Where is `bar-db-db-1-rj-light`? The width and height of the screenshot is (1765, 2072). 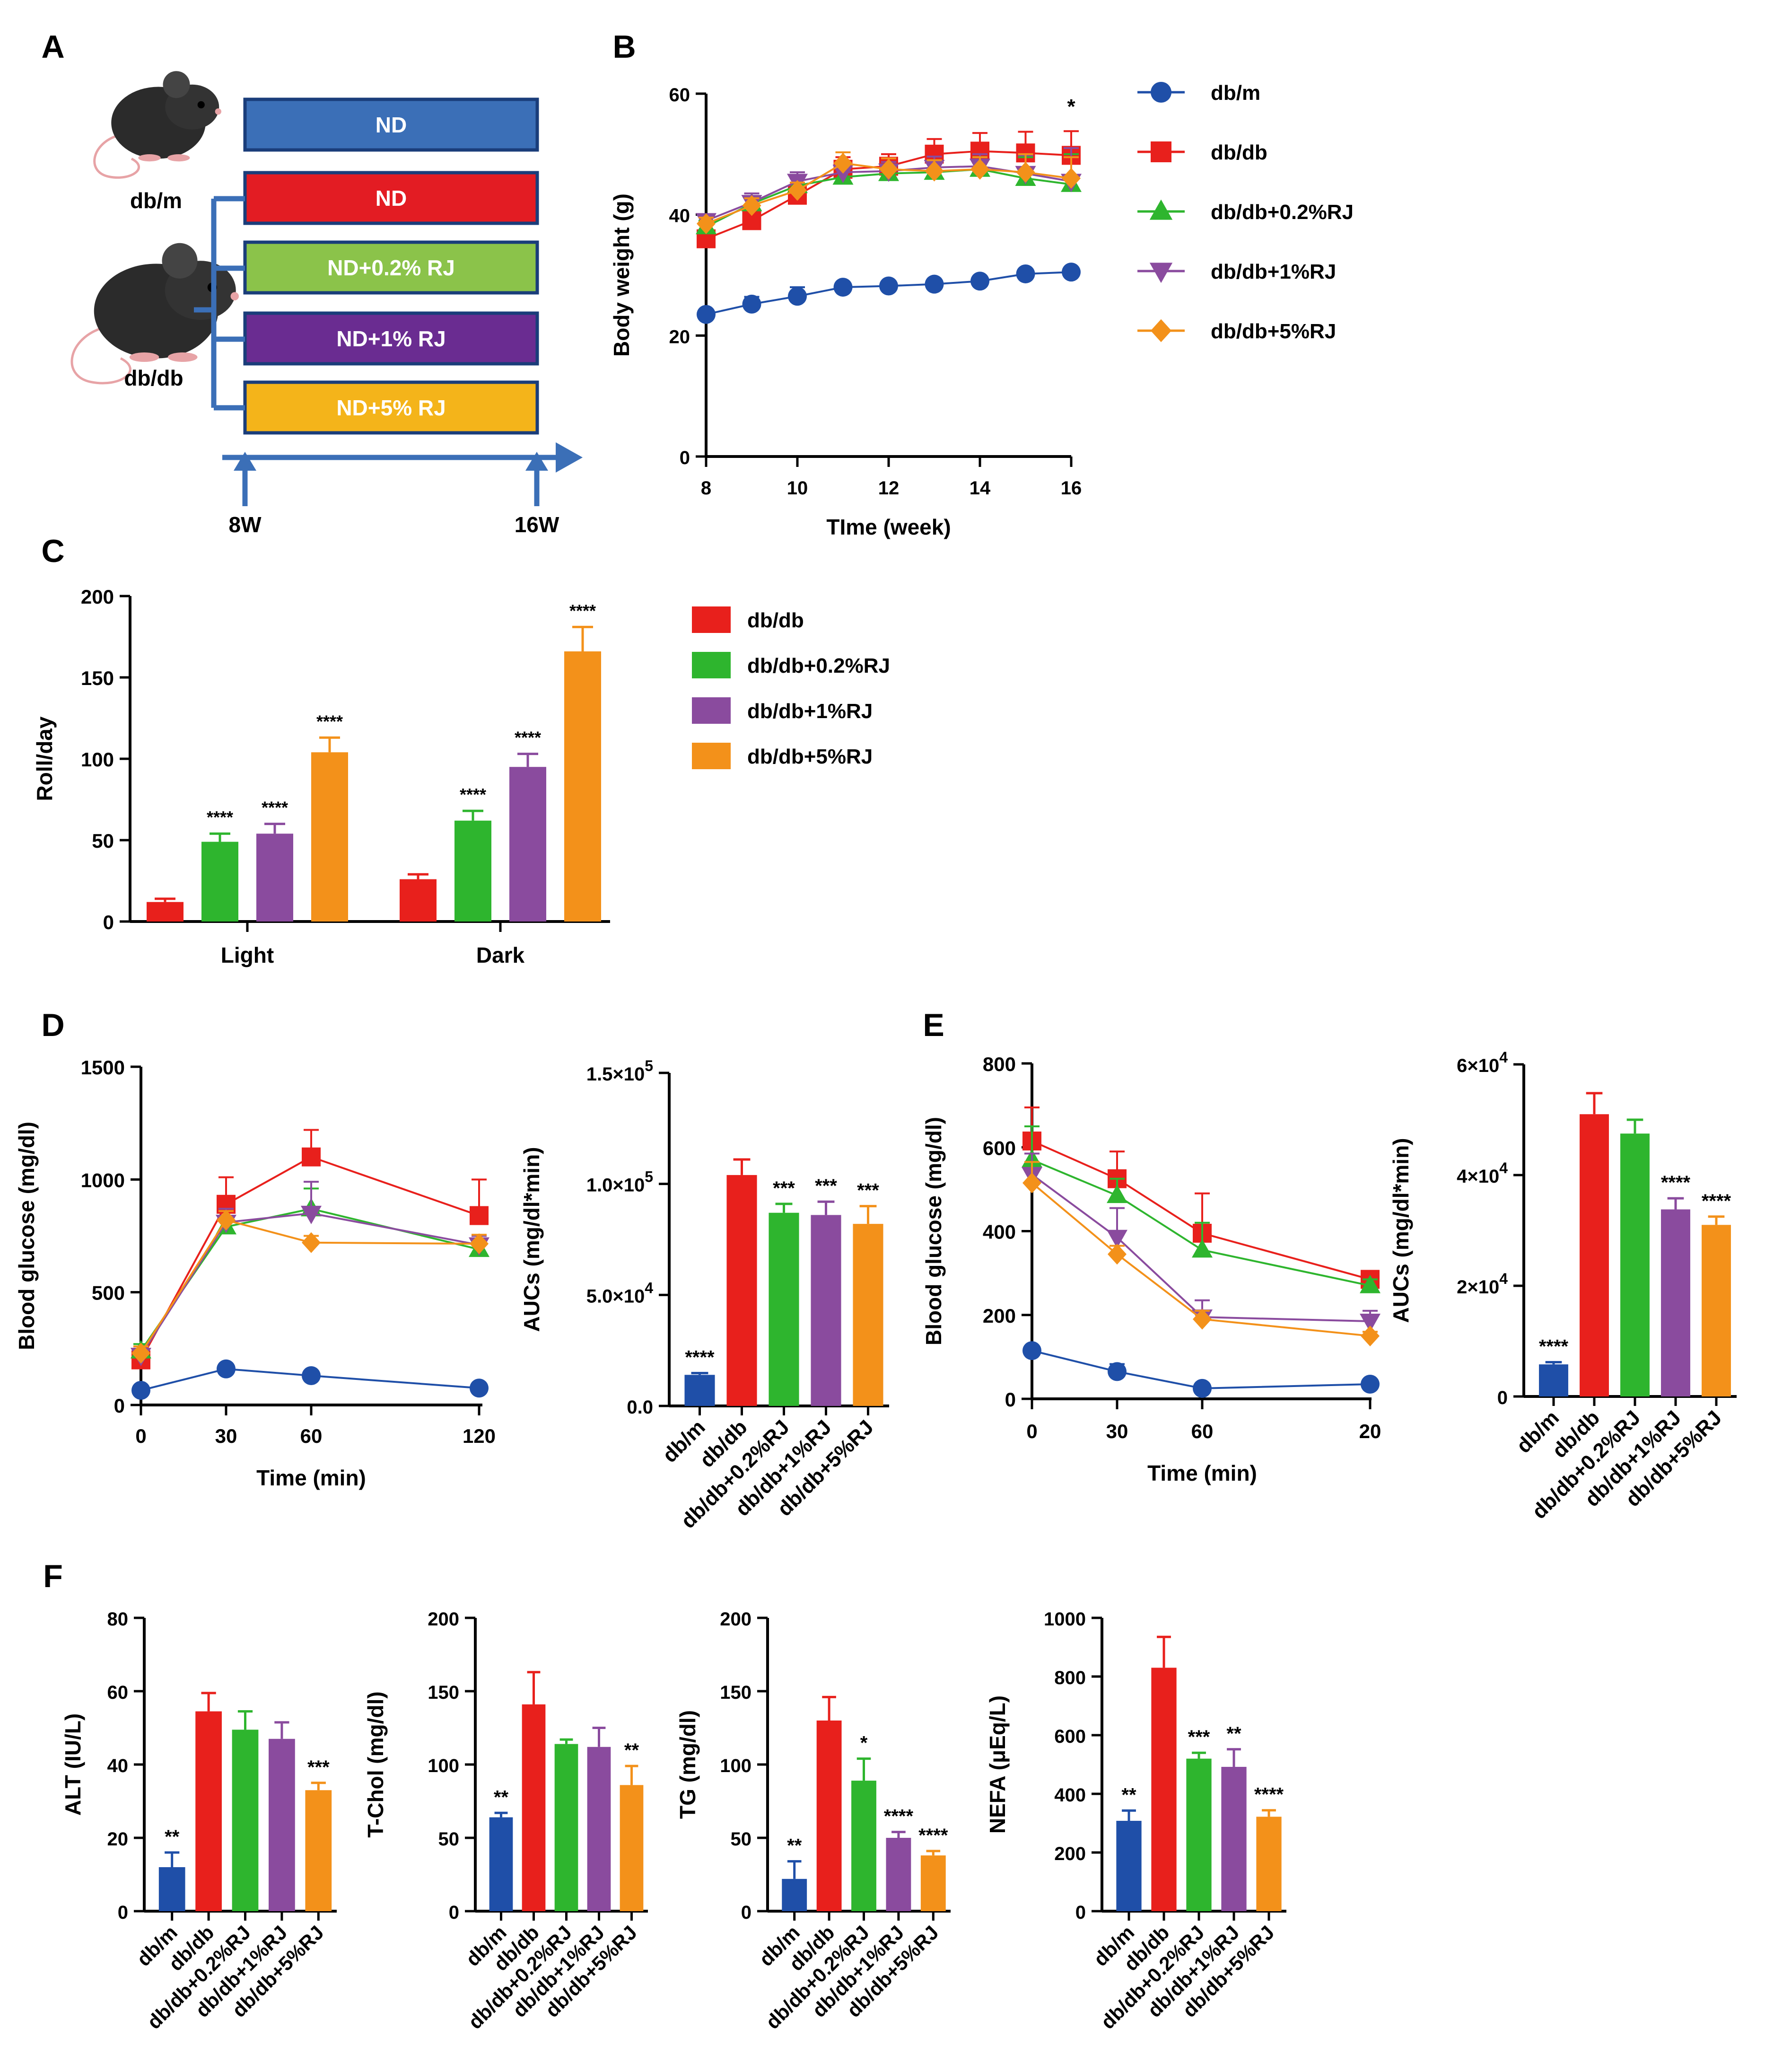
bar-db-db-1-rj-light is located at coordinates (274, 878).